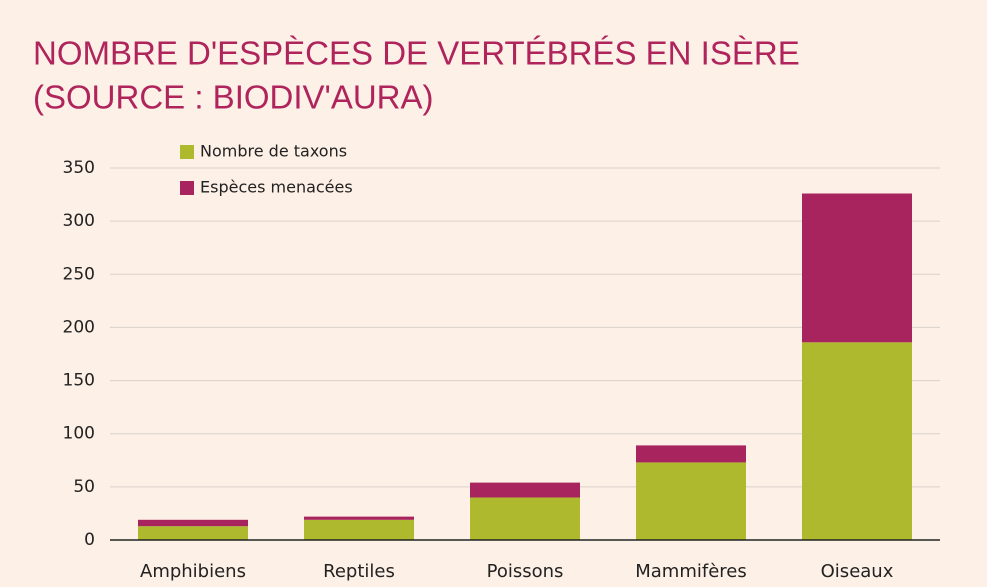 This screenshot has width=987, height=587. I want to click on x-tick-label: Oiseaux, so click(857, 571).